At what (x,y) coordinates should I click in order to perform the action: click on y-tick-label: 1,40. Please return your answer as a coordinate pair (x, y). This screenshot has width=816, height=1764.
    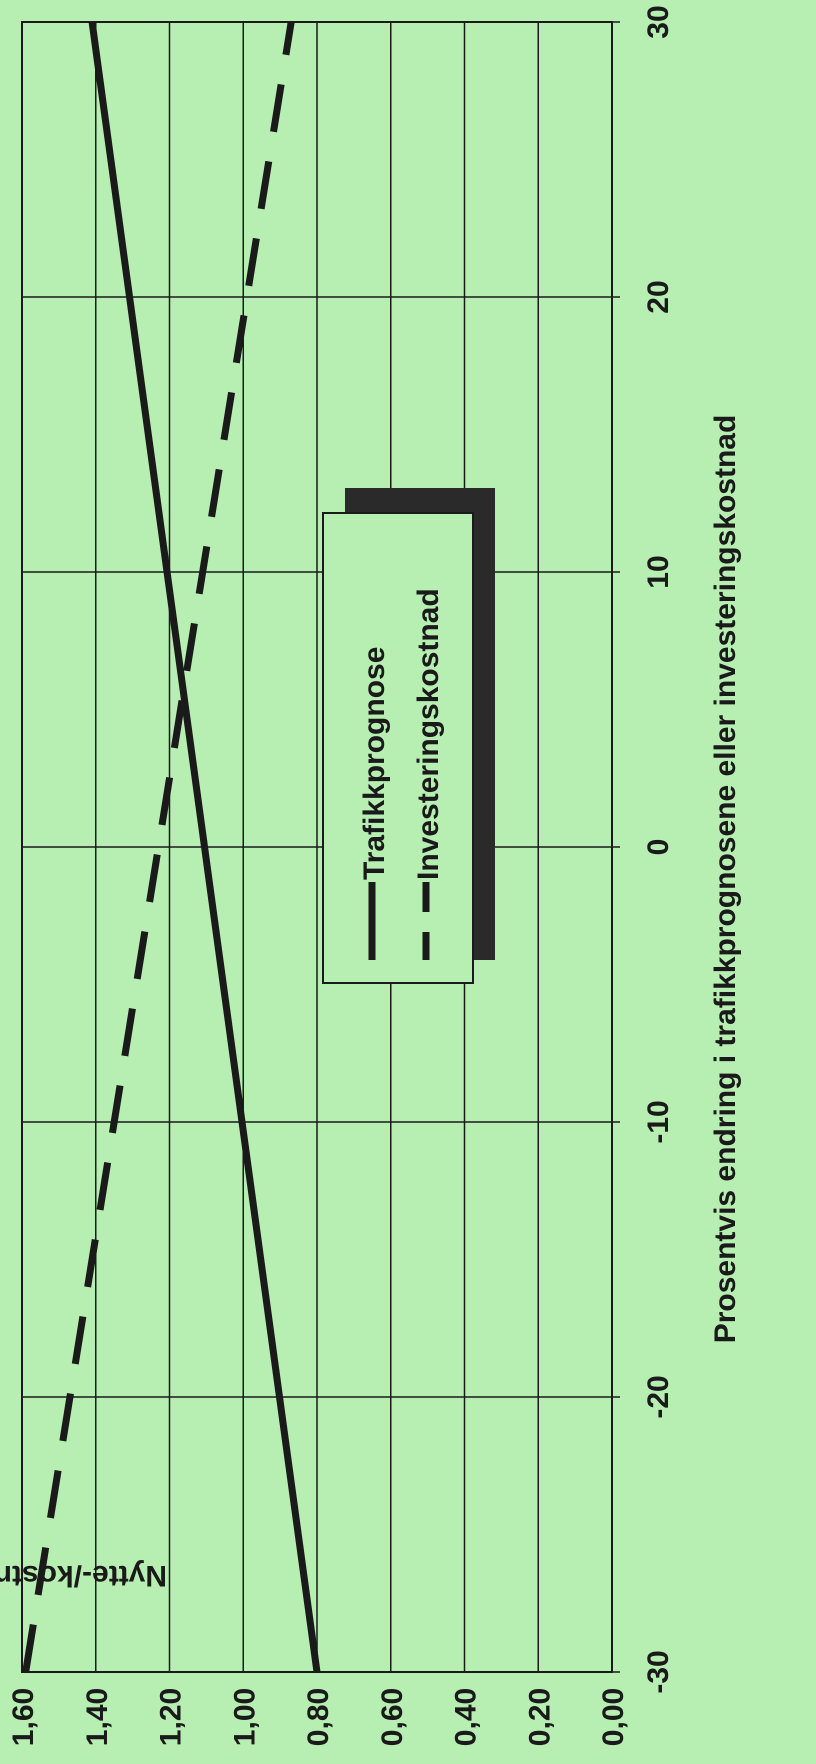
    Looking at the image, I should click on (97, 1717).